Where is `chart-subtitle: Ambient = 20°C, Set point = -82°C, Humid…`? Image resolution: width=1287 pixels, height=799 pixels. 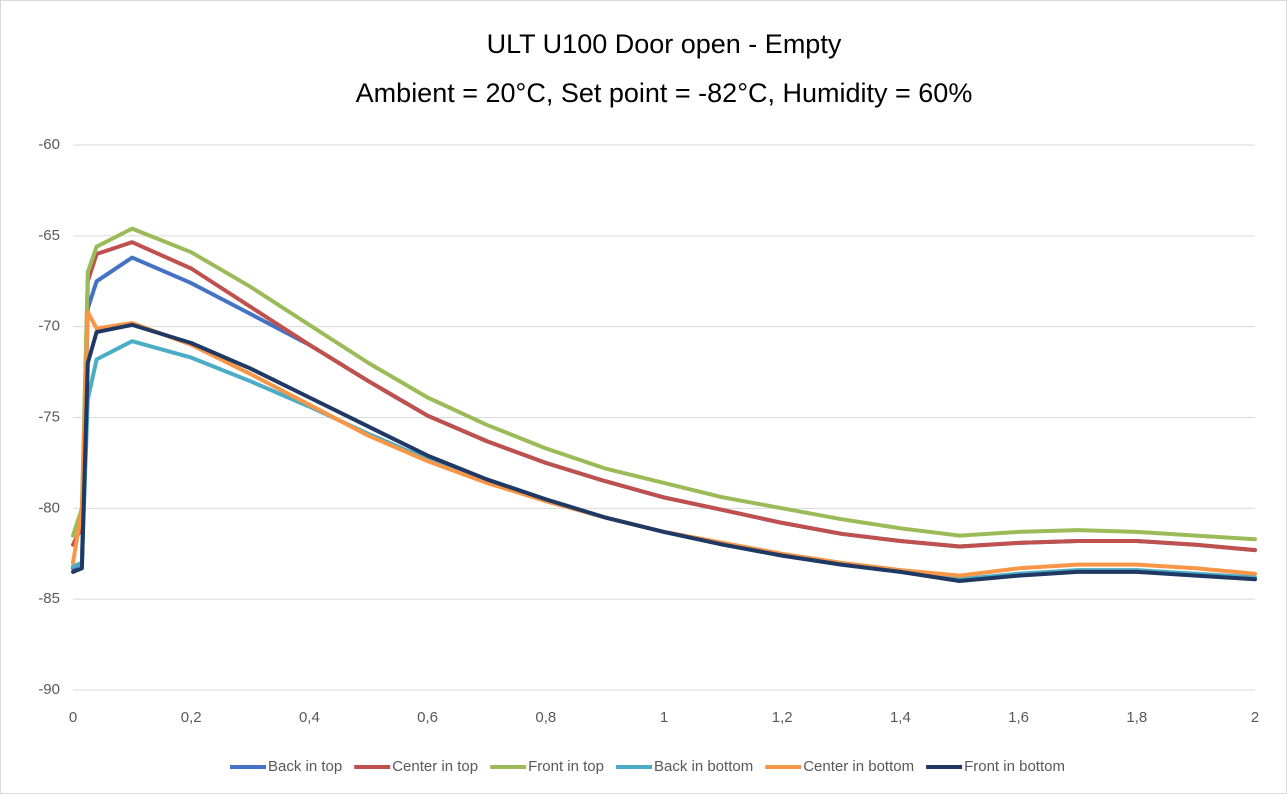 chart-subtitle: Ambient = 20°C, Set point = -82°C, Humid… is located at coordinates (664, 93).